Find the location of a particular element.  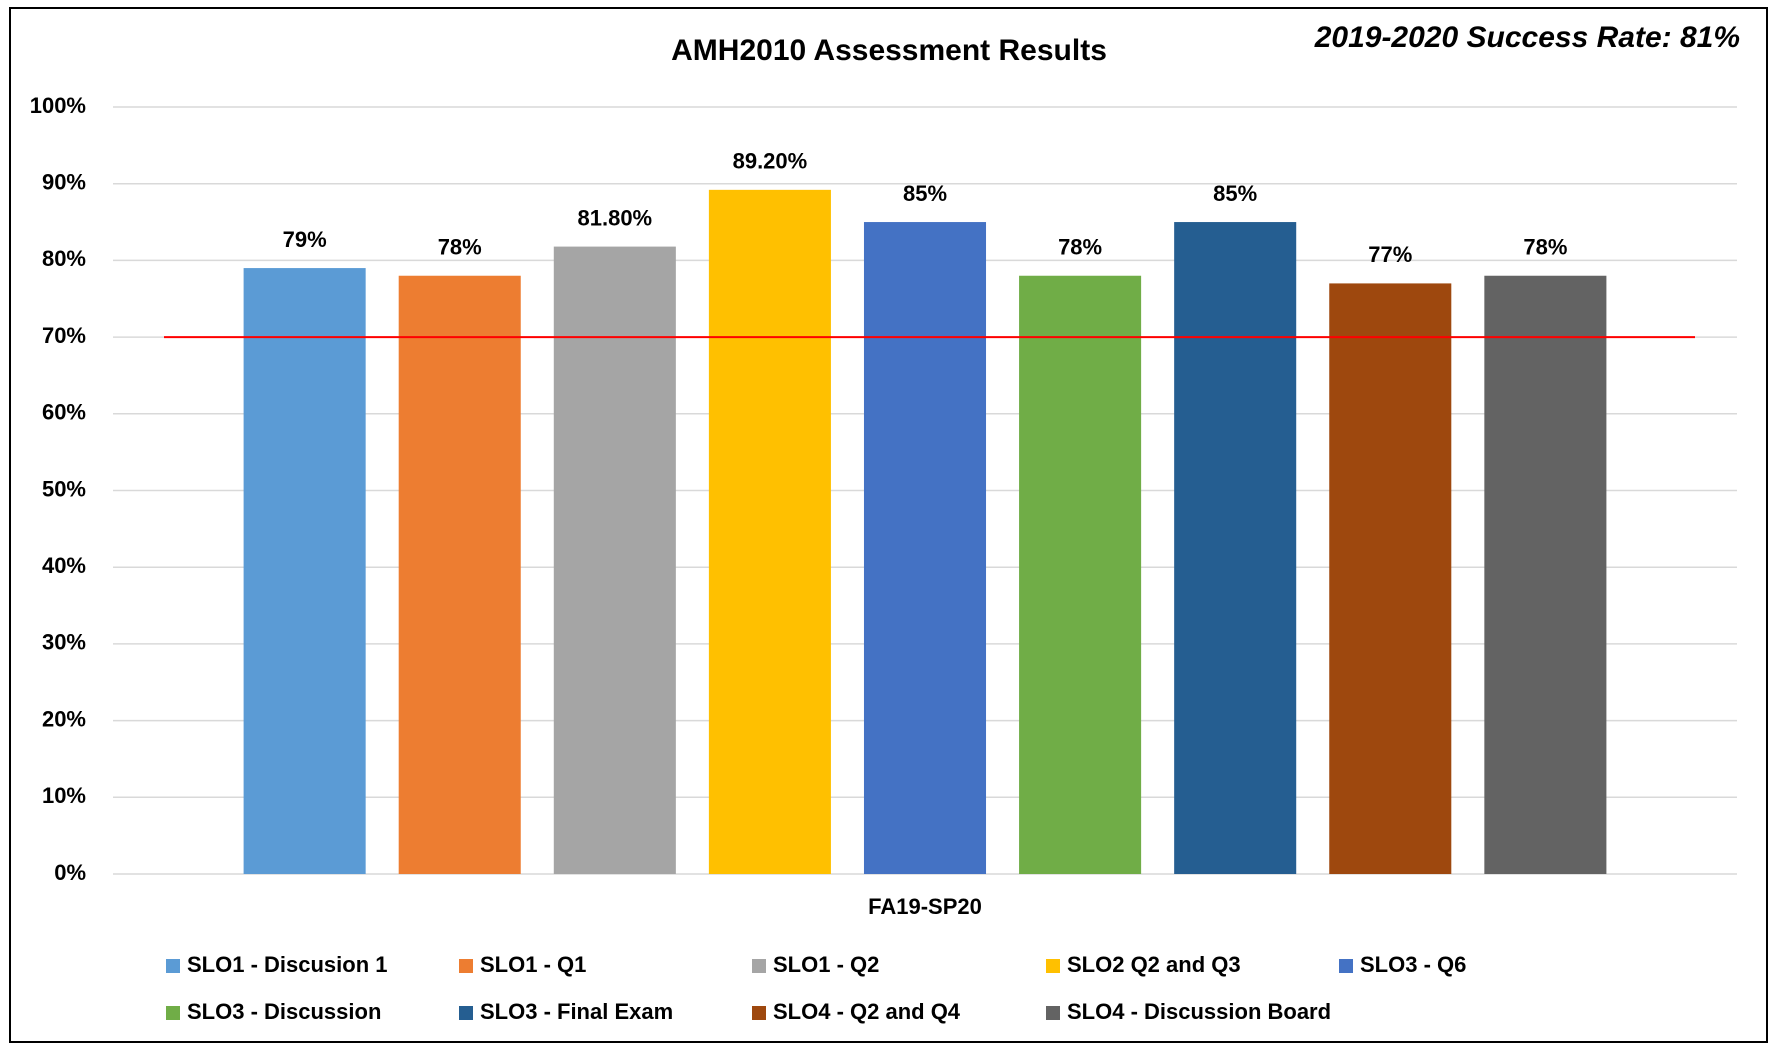

legend-label: SLO2 Q2 and Q3 is located at coordinates (1154, 964).